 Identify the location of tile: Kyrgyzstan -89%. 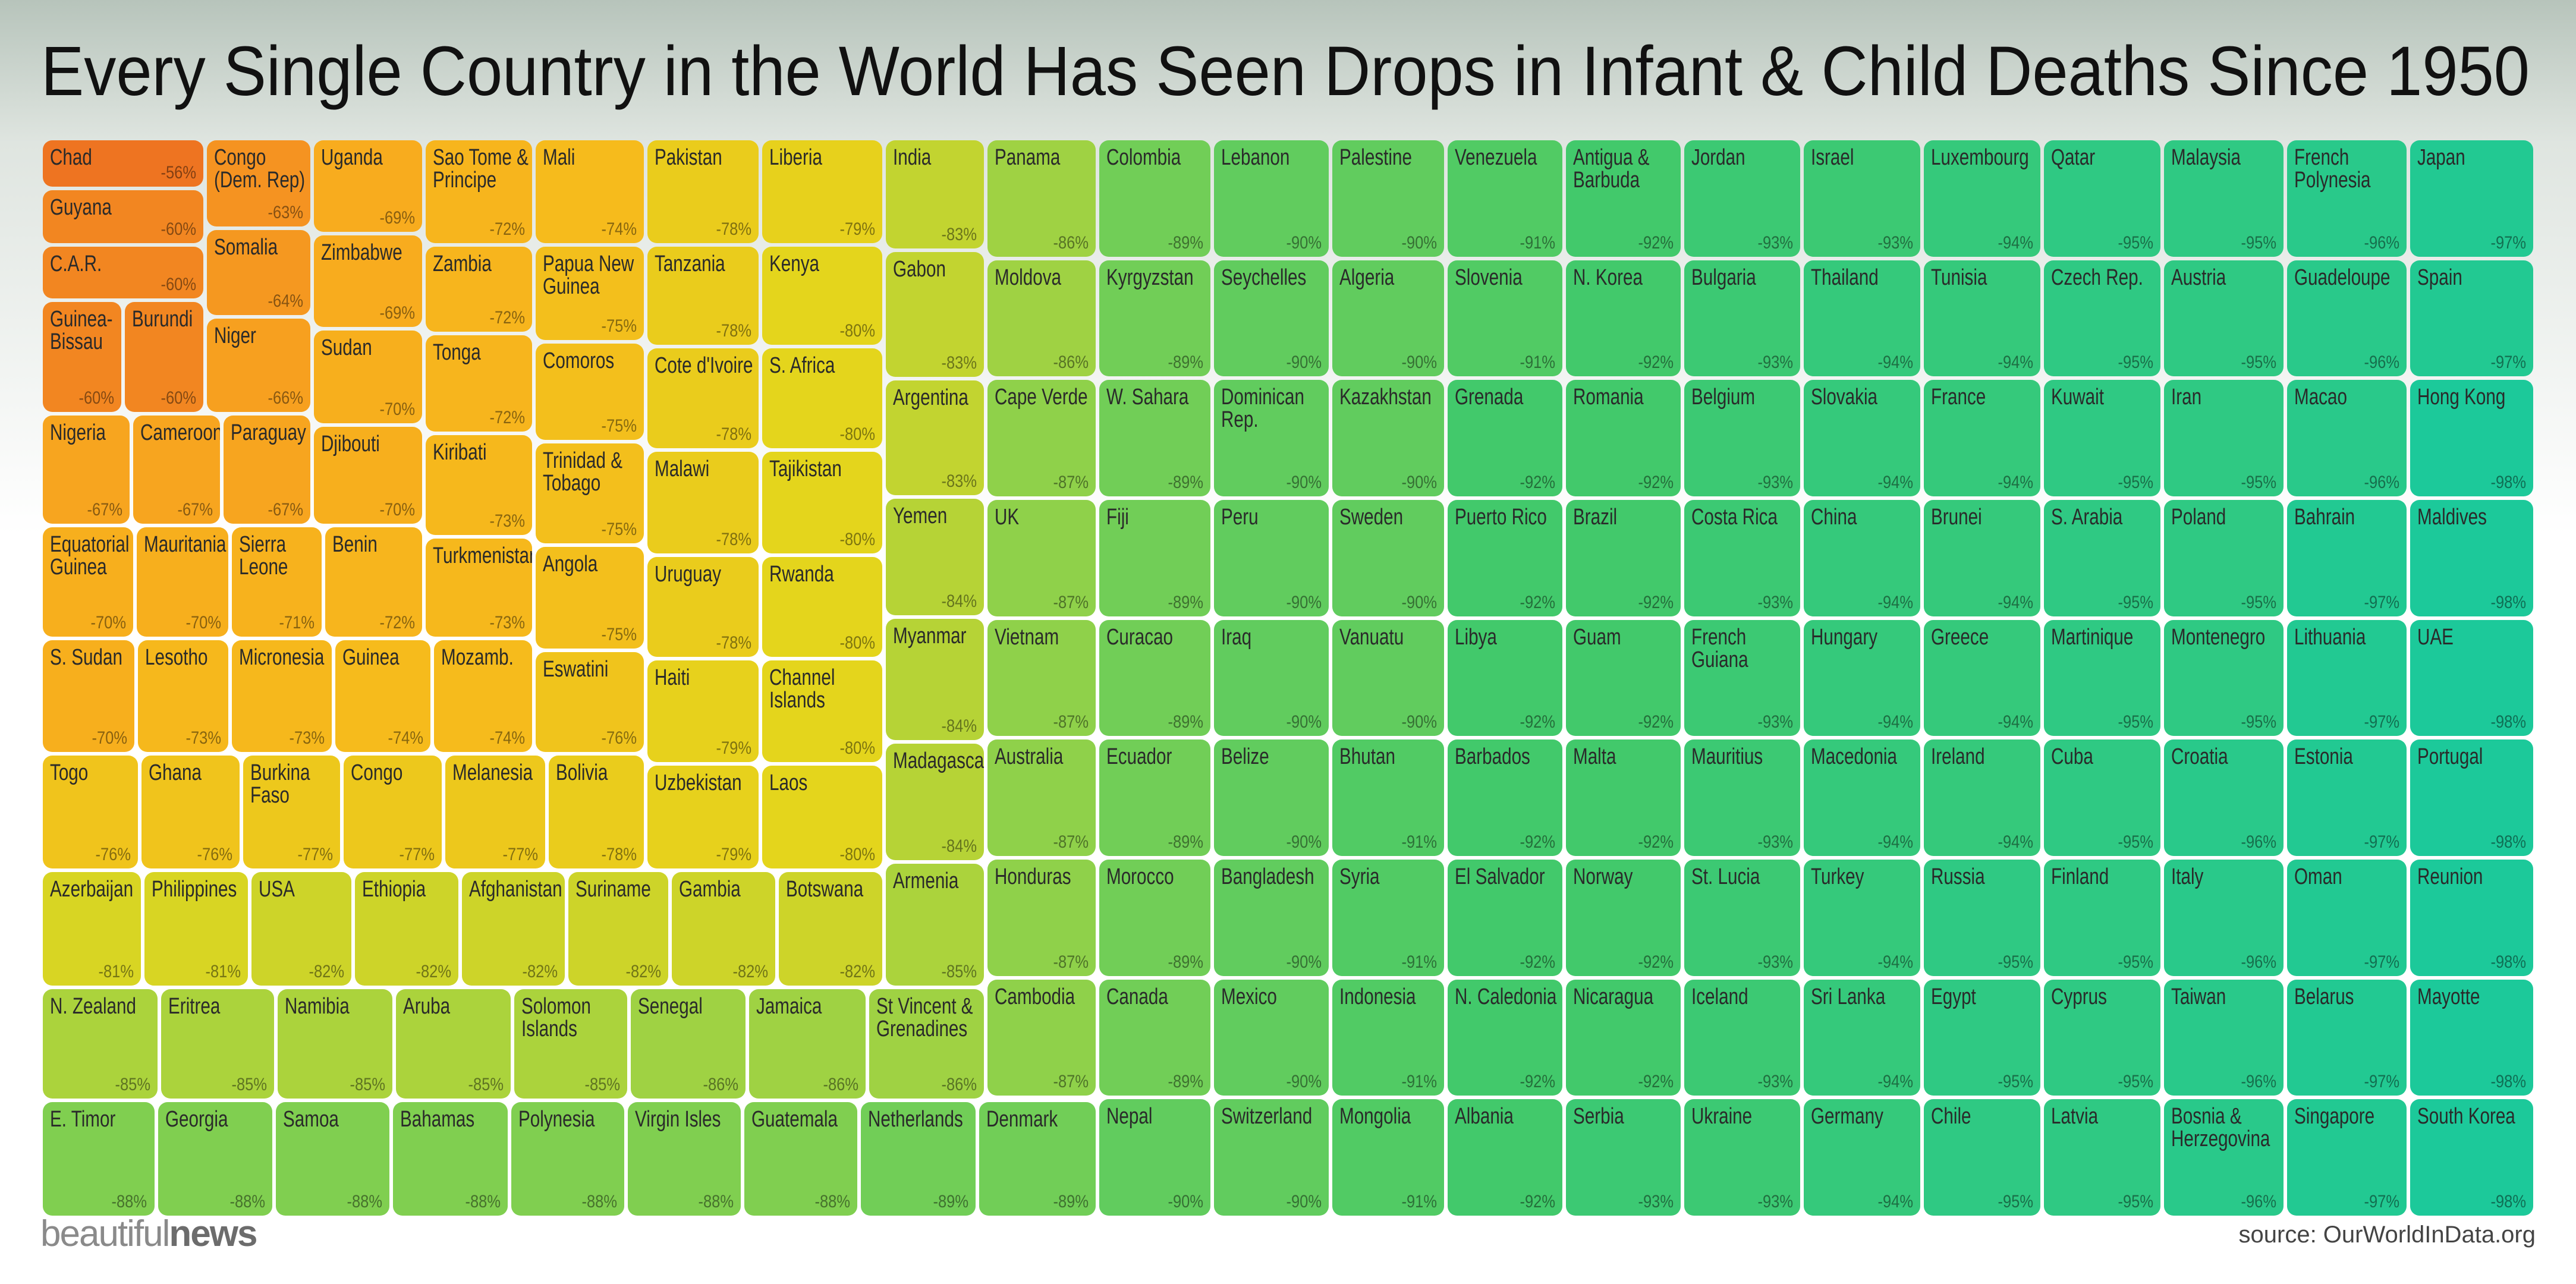
(1155, 318).